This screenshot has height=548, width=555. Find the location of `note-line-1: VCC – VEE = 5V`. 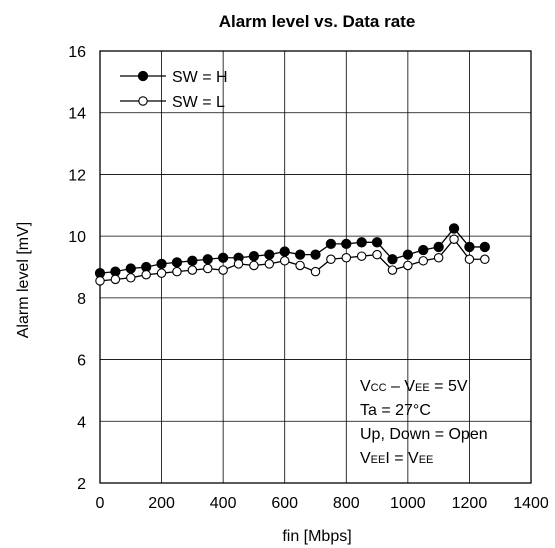

note-line-1: VCC – VEE = 5V is located at coordinates (414, 386).